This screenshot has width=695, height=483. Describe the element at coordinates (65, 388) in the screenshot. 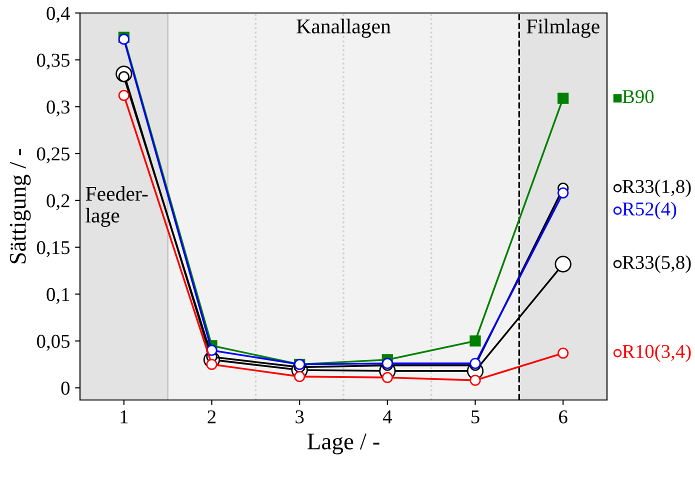

I see `y-tick-label: 0` at that location.